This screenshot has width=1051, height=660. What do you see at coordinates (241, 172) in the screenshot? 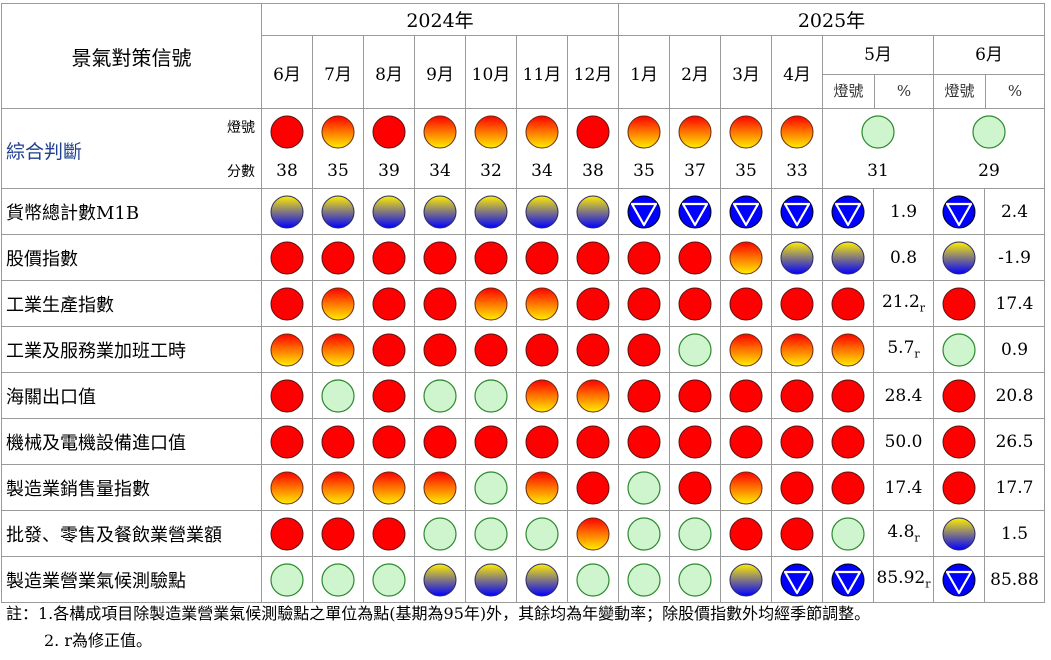
I see `combo-score-label: 分數` at bounding box center [241, 172].